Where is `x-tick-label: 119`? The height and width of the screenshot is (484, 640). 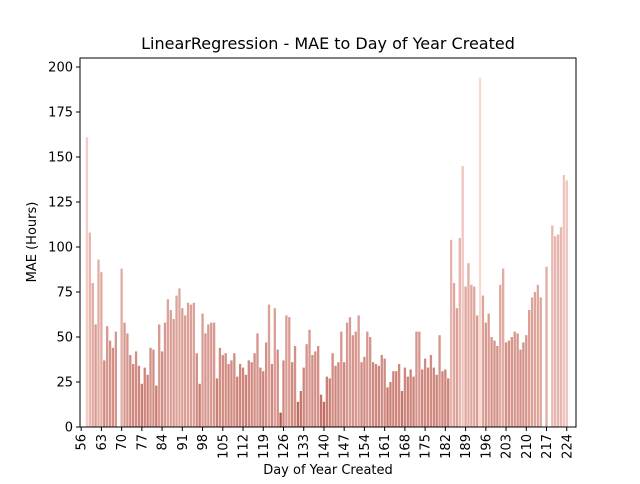 x-tick-label: 119 is located at coordinates (264, 446).